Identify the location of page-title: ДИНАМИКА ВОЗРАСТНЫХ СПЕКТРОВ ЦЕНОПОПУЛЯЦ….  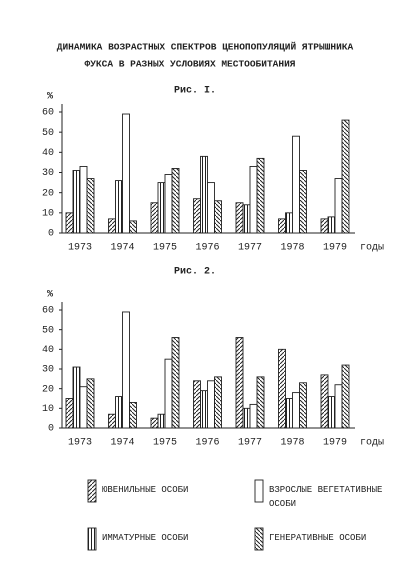
(205, 47).